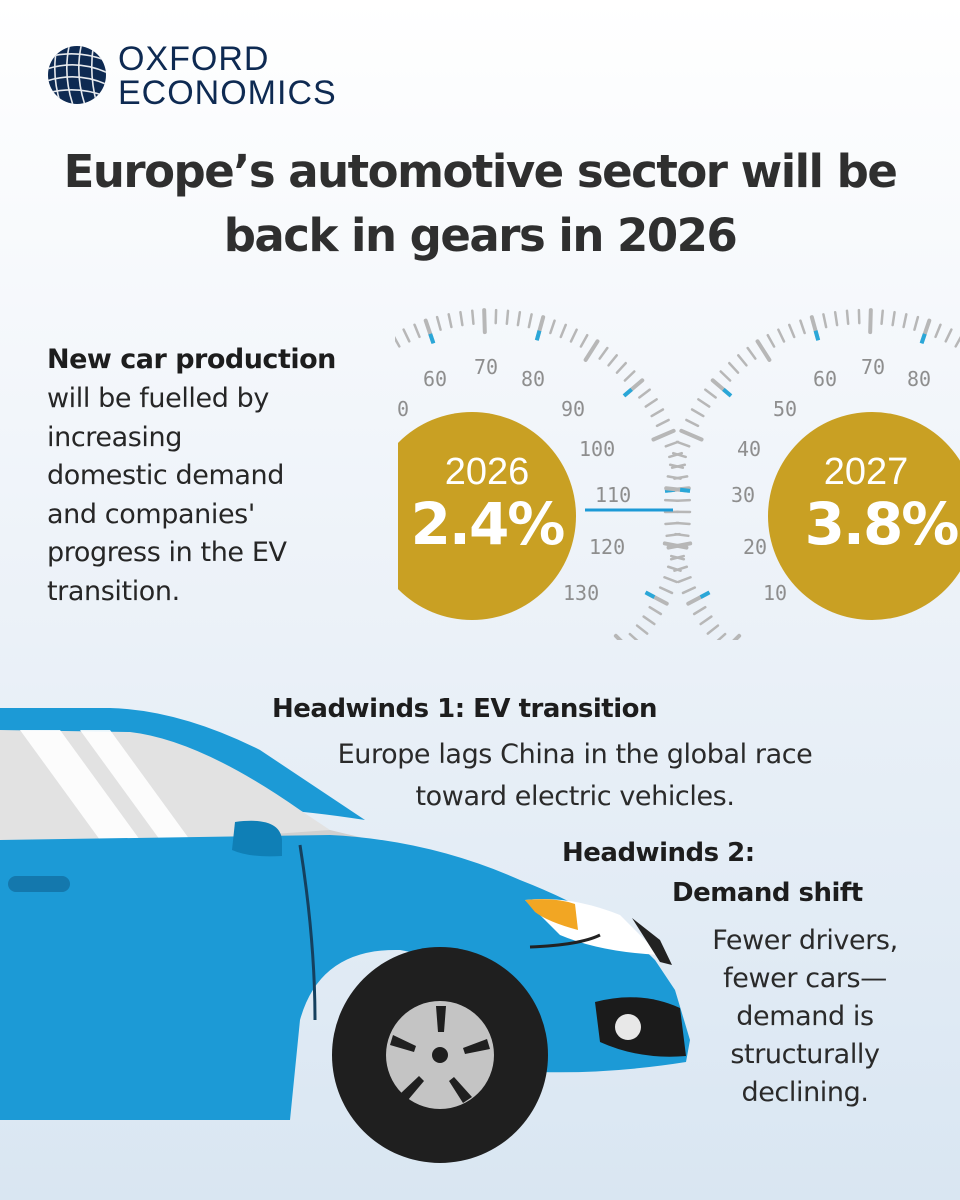 This screenshot has height=1200, width=960. I want to click on brand-name-line1: OXFORD, so click(194, 59).